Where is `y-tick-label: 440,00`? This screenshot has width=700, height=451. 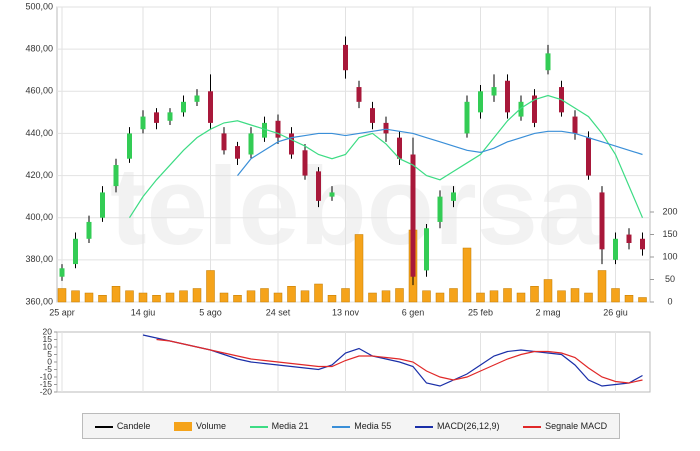 y-tick-label: 440,00 is located at coordinates (39, 133).